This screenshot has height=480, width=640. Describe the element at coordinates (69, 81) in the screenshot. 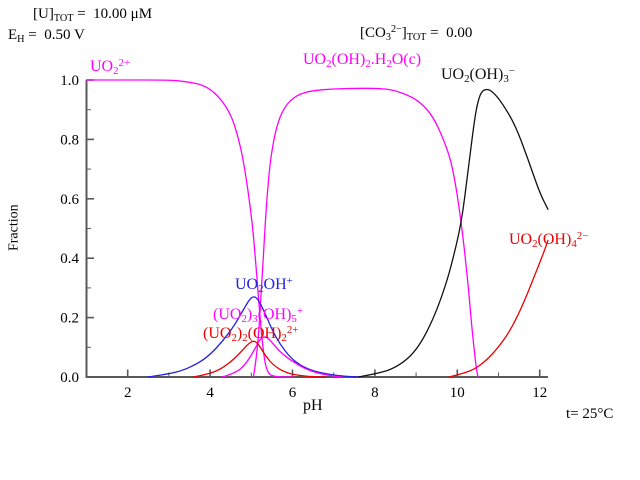

I see `y-tick-label: 1.0` at that location.